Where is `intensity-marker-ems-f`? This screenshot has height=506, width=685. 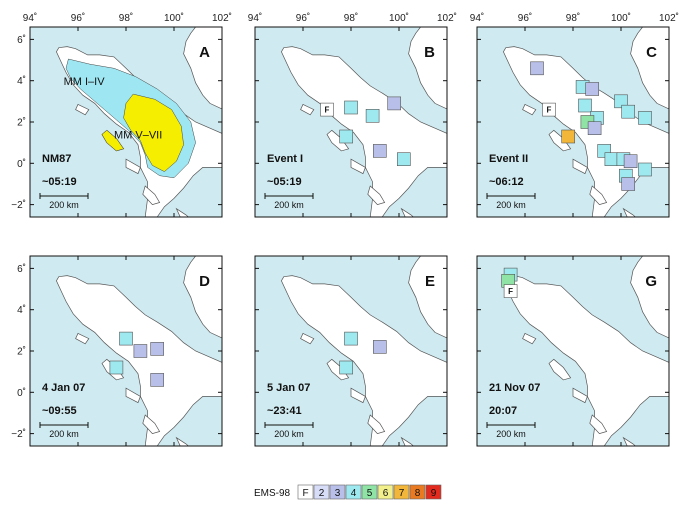 intensity-marker-ems-f is located at coordinates (510, 291).